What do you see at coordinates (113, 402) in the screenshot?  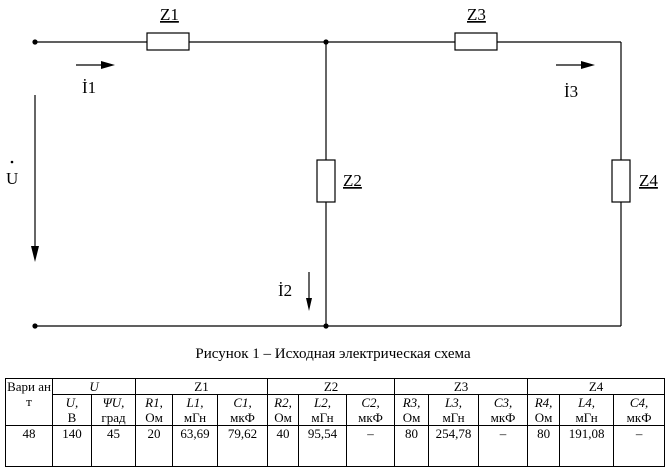 I see `subheader-symbol: ΨU,` at bounding box center [113, 402].